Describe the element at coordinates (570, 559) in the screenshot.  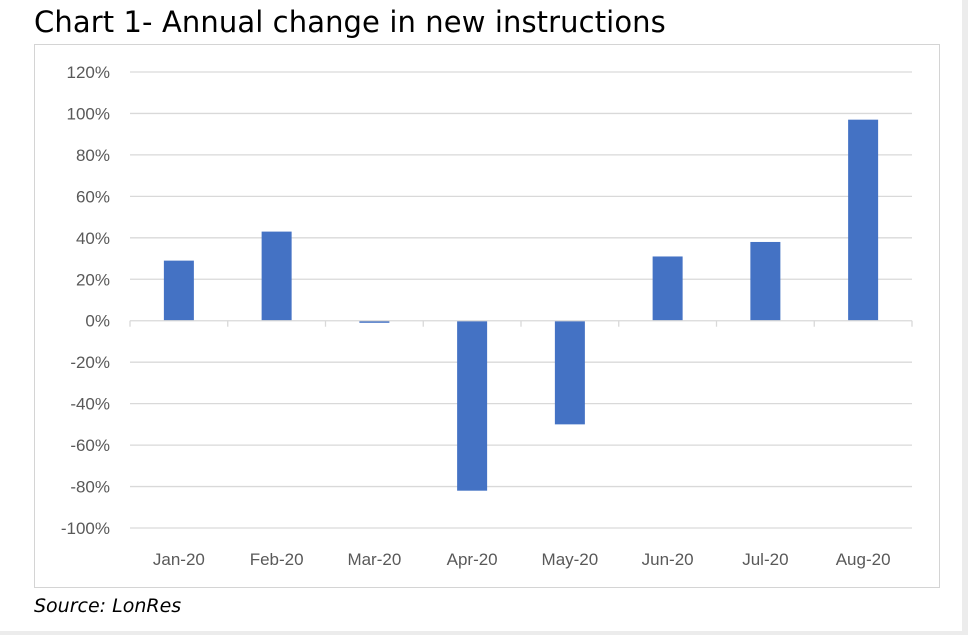
I see `x-tick-label: May-20` at that location.